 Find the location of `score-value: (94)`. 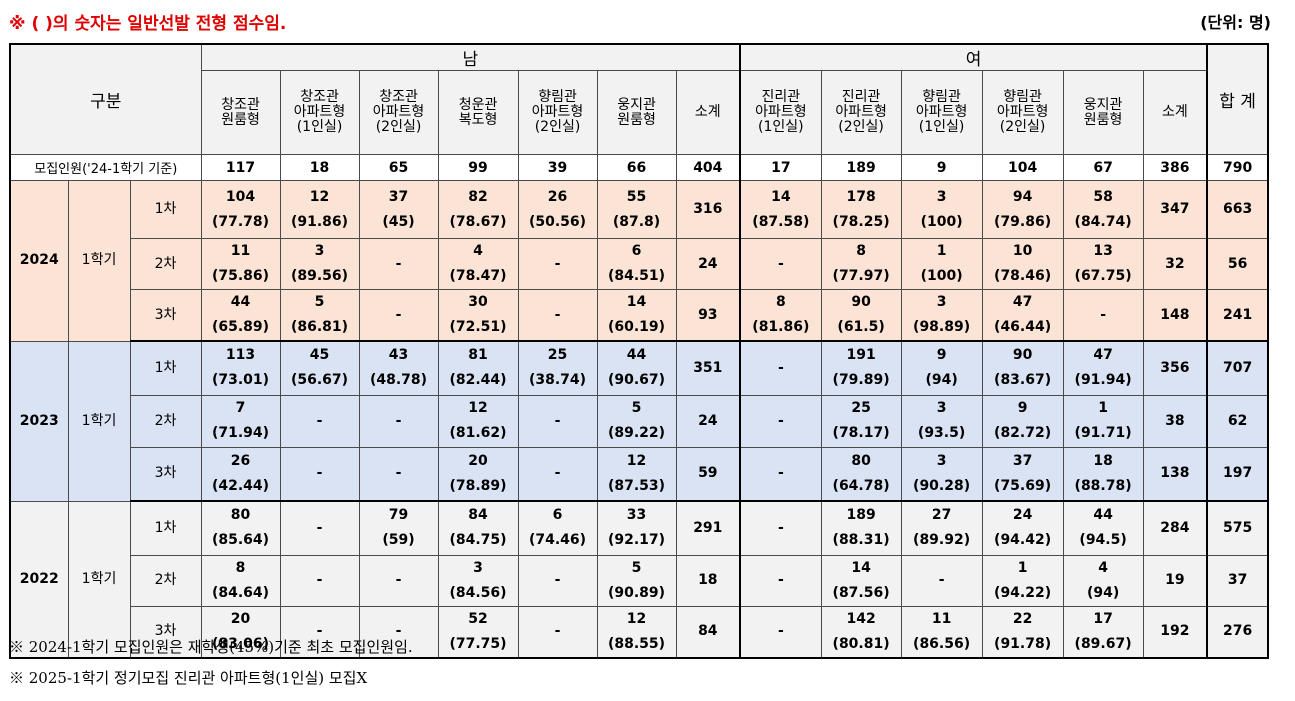

score-value: (94) is located at coordinates (941, 380).